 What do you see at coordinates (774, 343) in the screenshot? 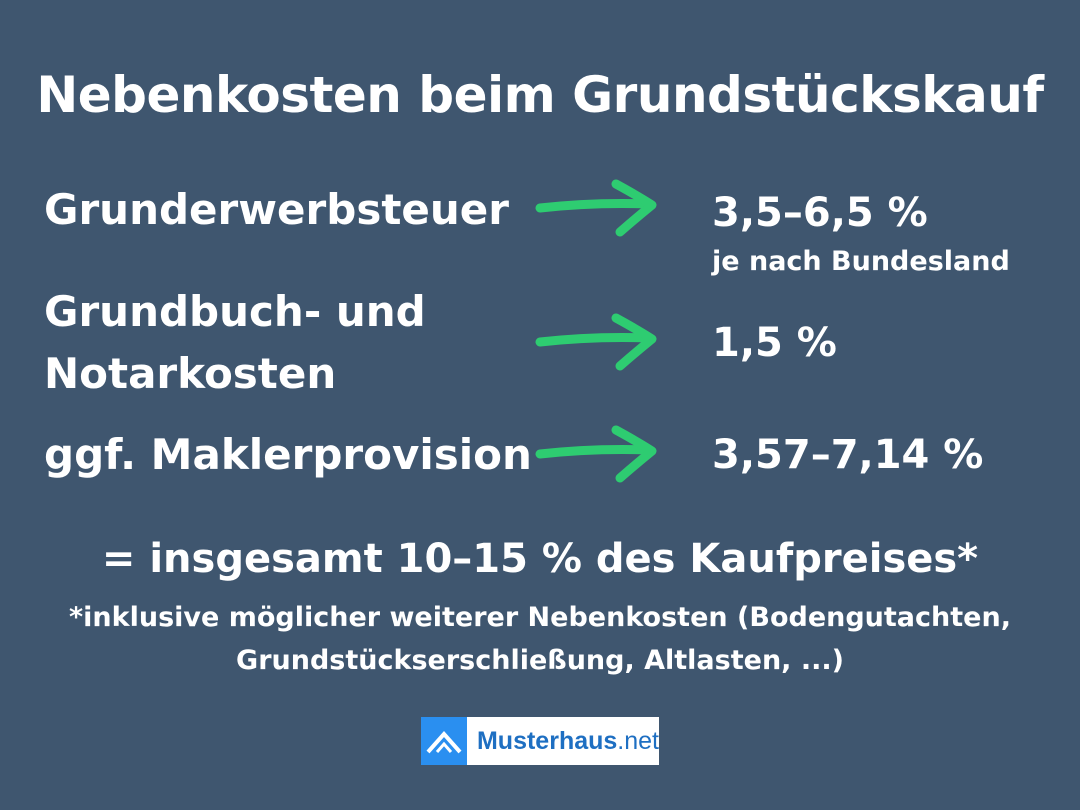
I see `row-value-grundbuch: 1,5 %` at bounding box center [774, 343].